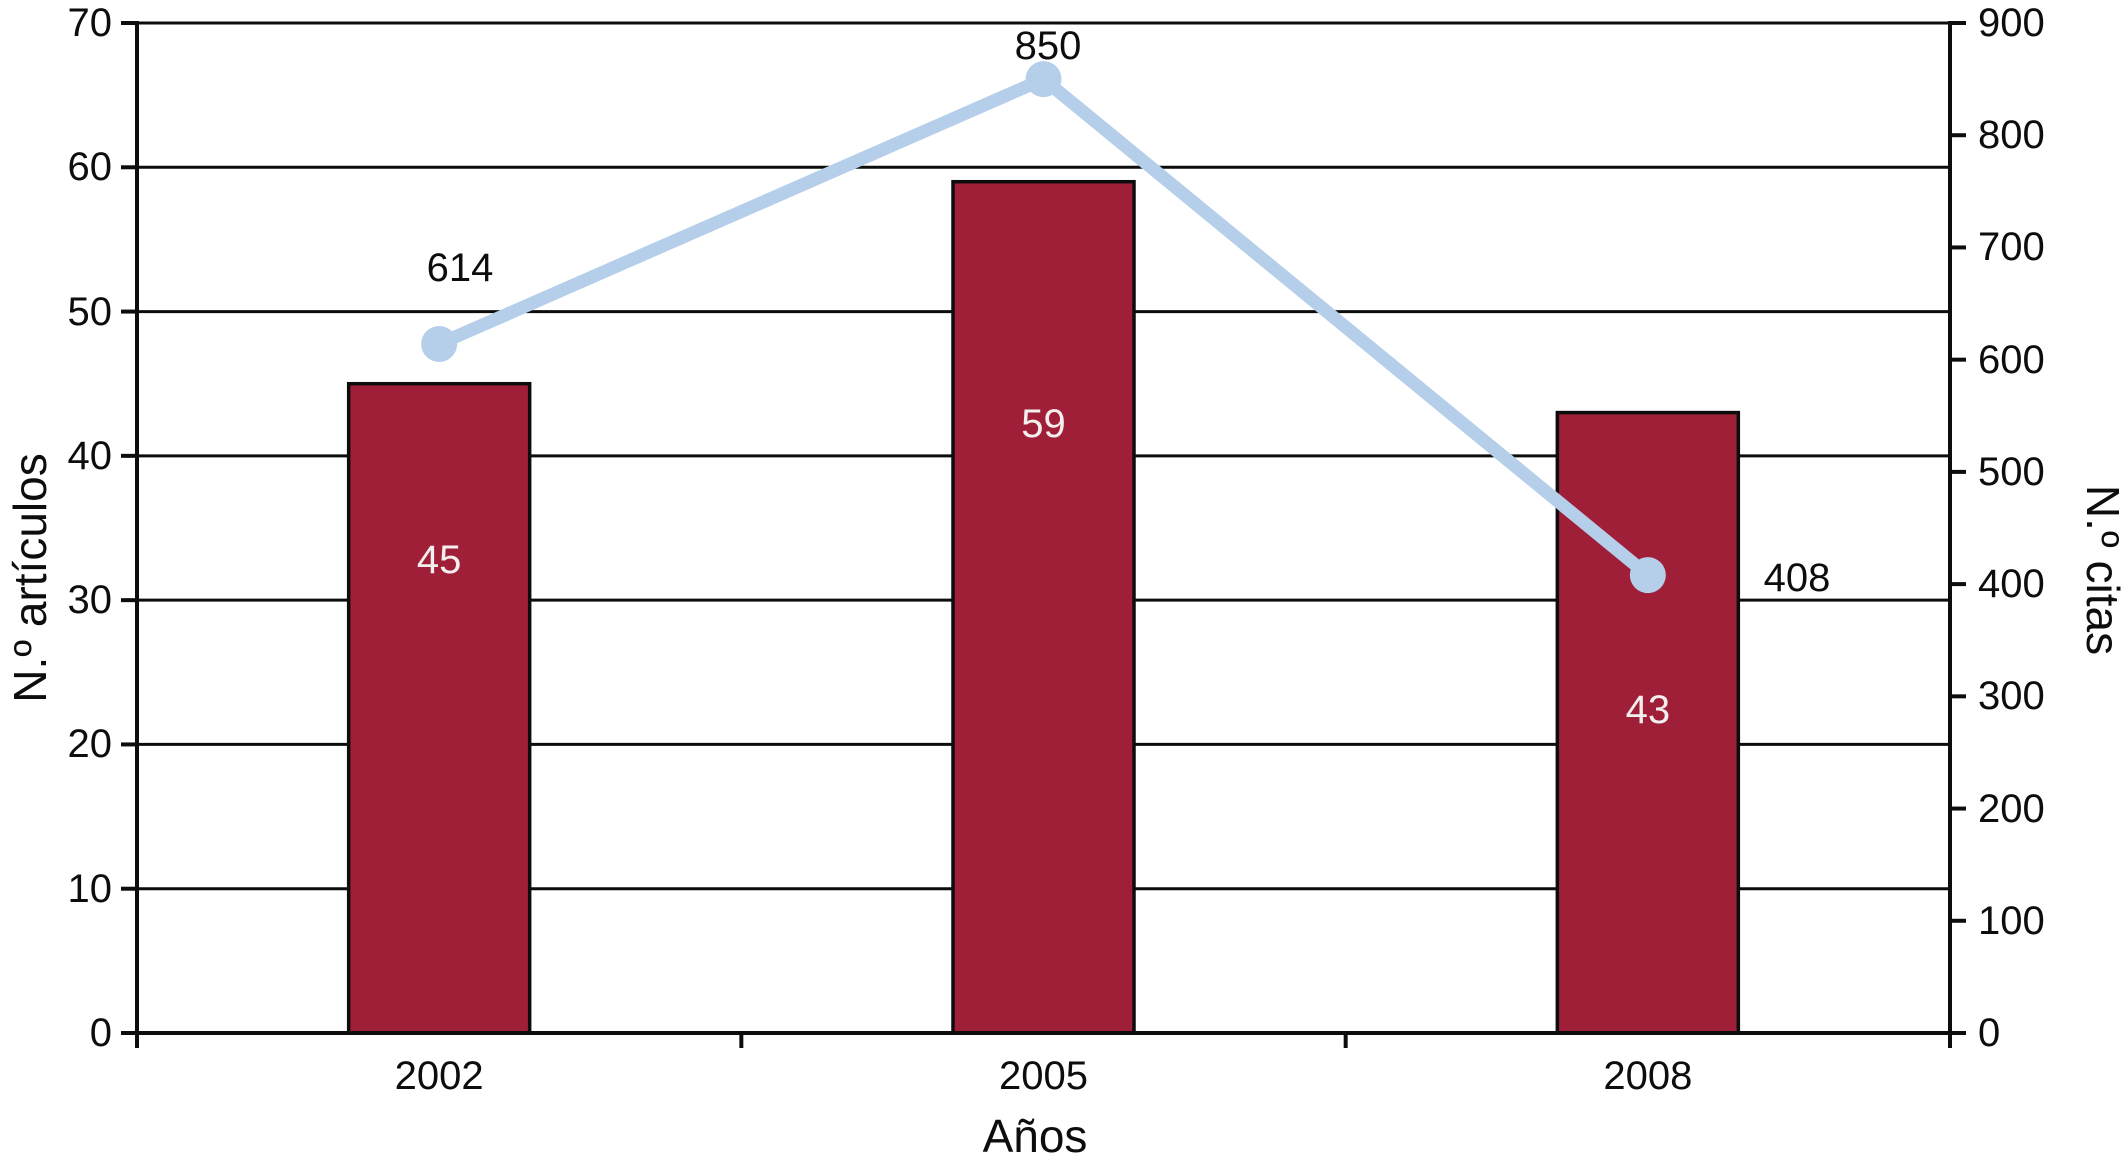  What do you see at coordinates (439, 1076) in the screenshot?
I see `x-category-label: 2002` at bounding box center [439, 1076].